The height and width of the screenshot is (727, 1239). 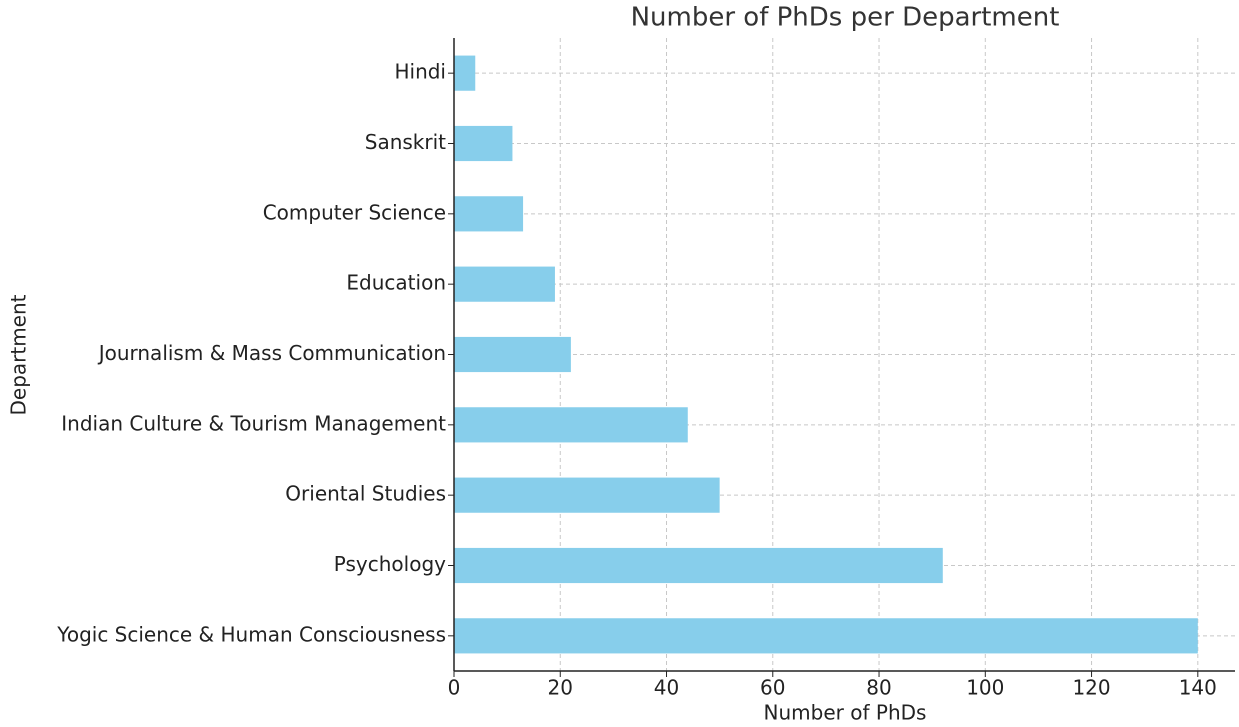 I want to click on y-tick-label: Education, so click(x=396, y=283).